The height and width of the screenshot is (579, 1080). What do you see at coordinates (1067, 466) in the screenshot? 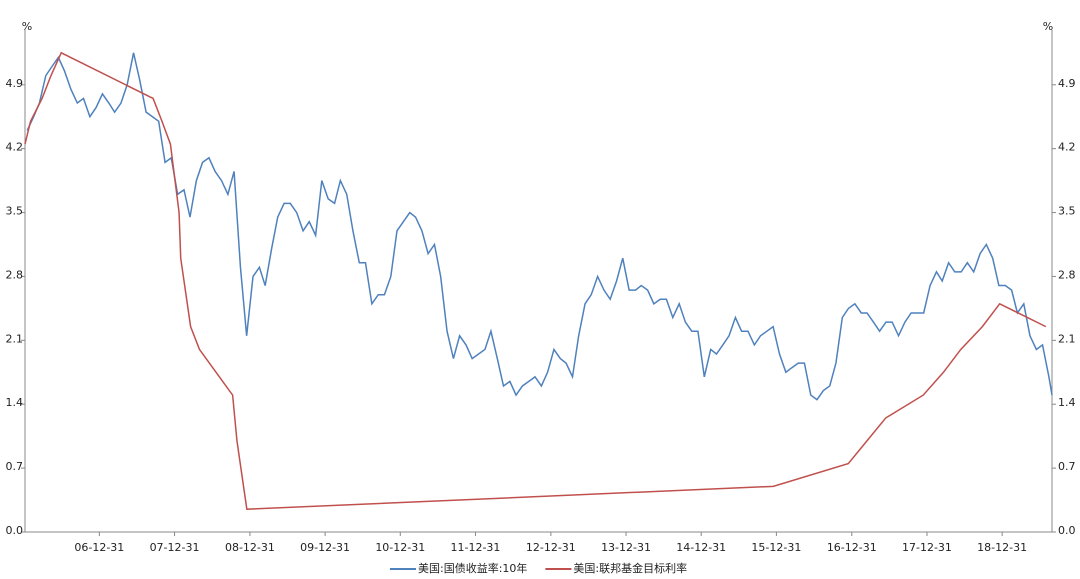
I see `y2-tick-label: 0.7` at bounding box center [1067, 466].